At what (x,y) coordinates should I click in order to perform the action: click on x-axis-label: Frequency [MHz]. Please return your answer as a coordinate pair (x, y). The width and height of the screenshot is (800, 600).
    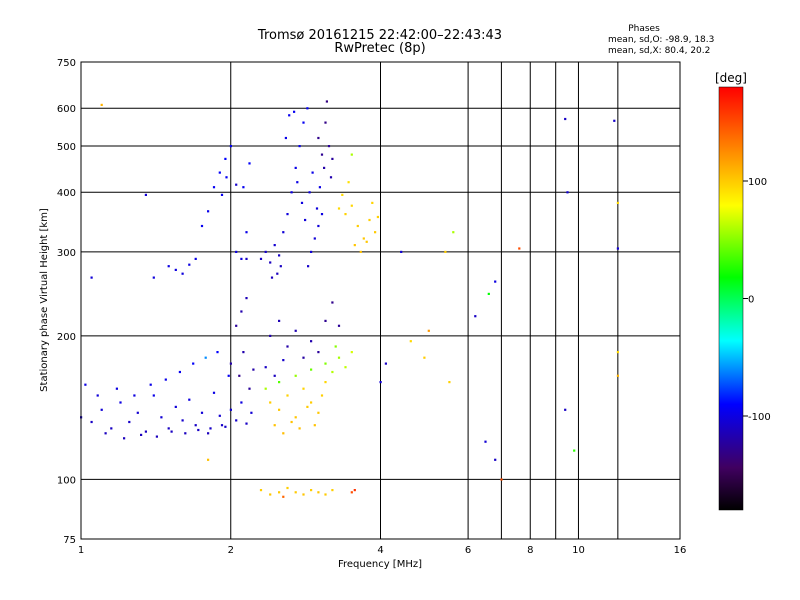
    Looking at the image, I should click on (380, 564).